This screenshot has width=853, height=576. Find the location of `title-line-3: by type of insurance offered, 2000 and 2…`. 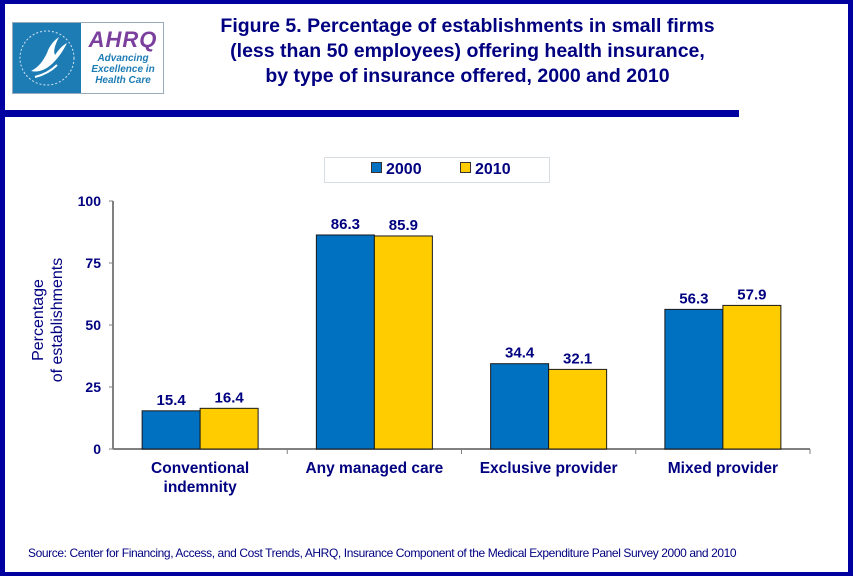

title-line-3: by type of insurance offered, 2000 and 2… is located at coordinates (467, 76).